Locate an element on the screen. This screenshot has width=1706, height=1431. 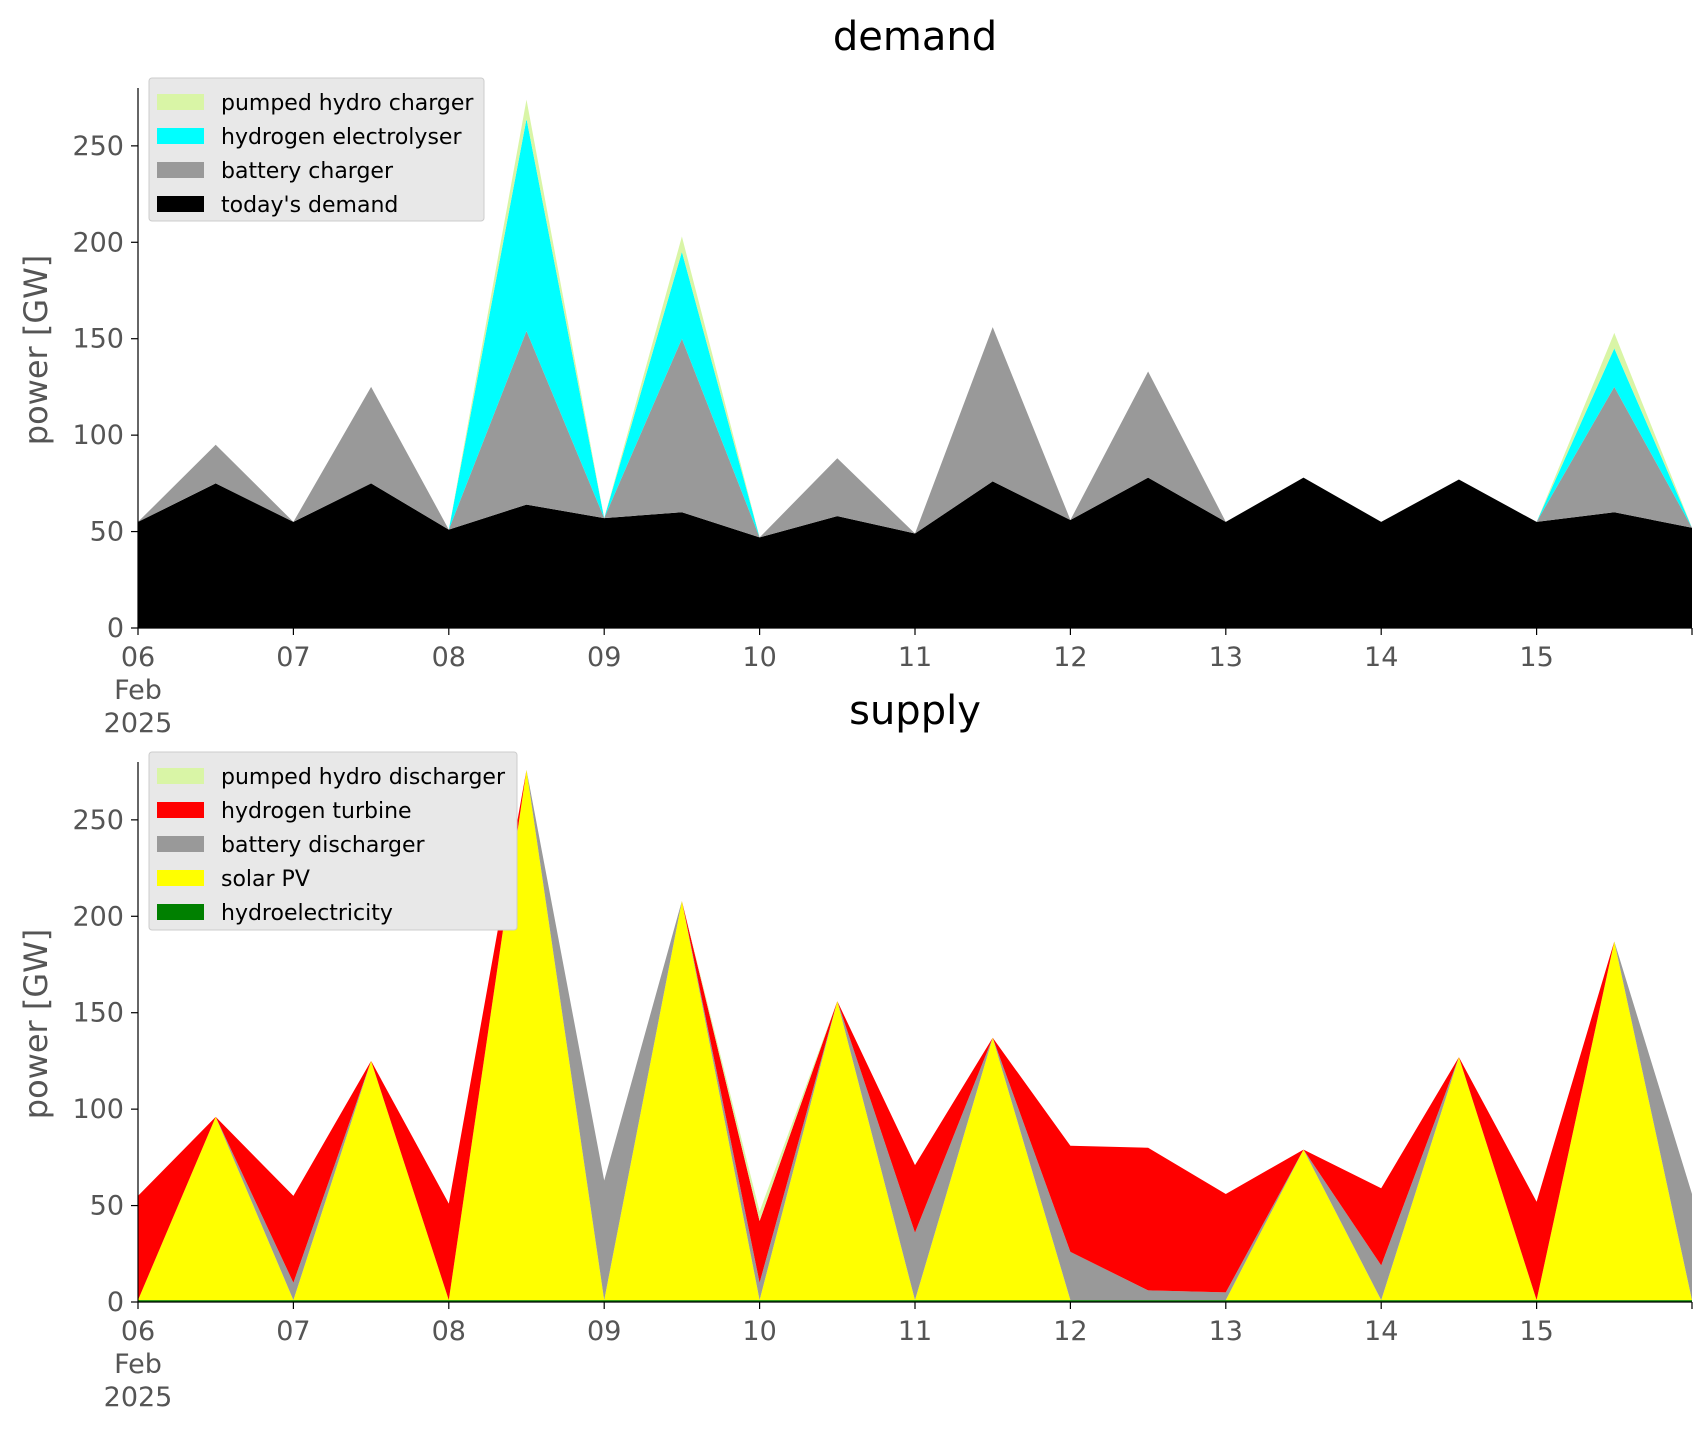
demand-title: demand is located at coordinates (915, 37).